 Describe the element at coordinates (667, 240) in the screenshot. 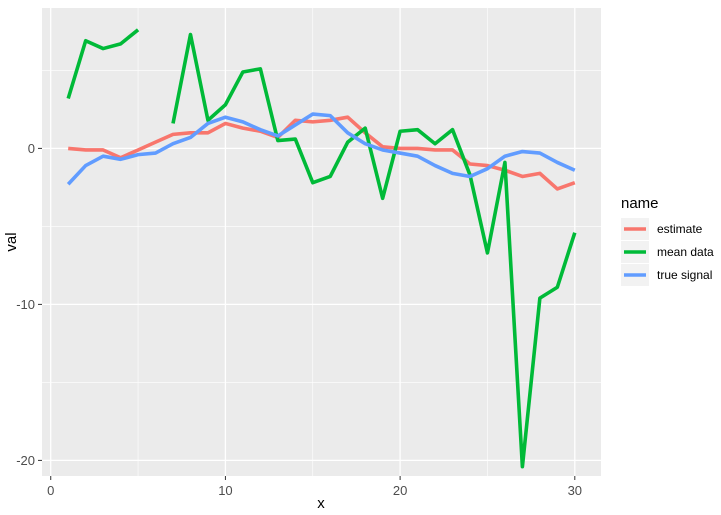

I see `legend: name estimate mean data true signal` at that location.